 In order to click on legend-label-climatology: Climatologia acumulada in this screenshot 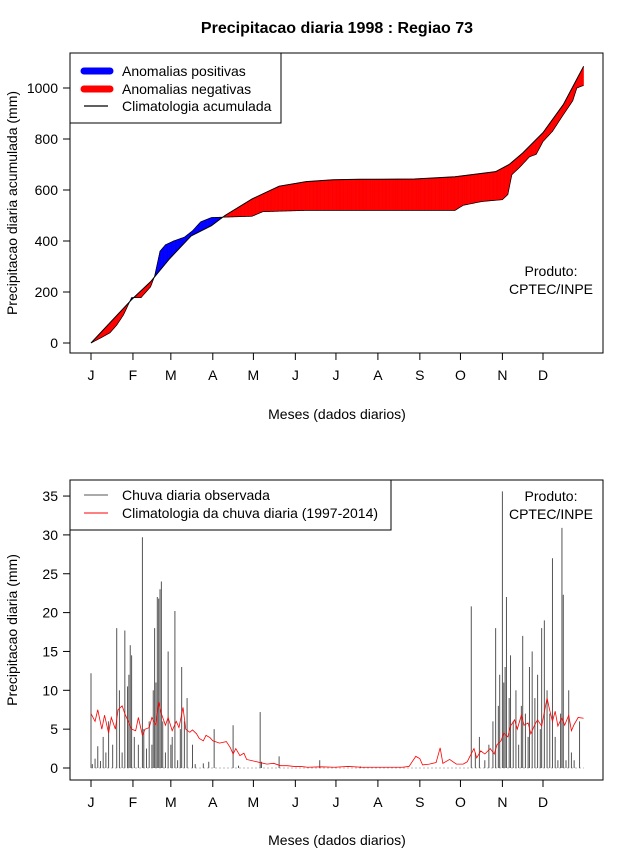, I will do `click(197, 106)`.